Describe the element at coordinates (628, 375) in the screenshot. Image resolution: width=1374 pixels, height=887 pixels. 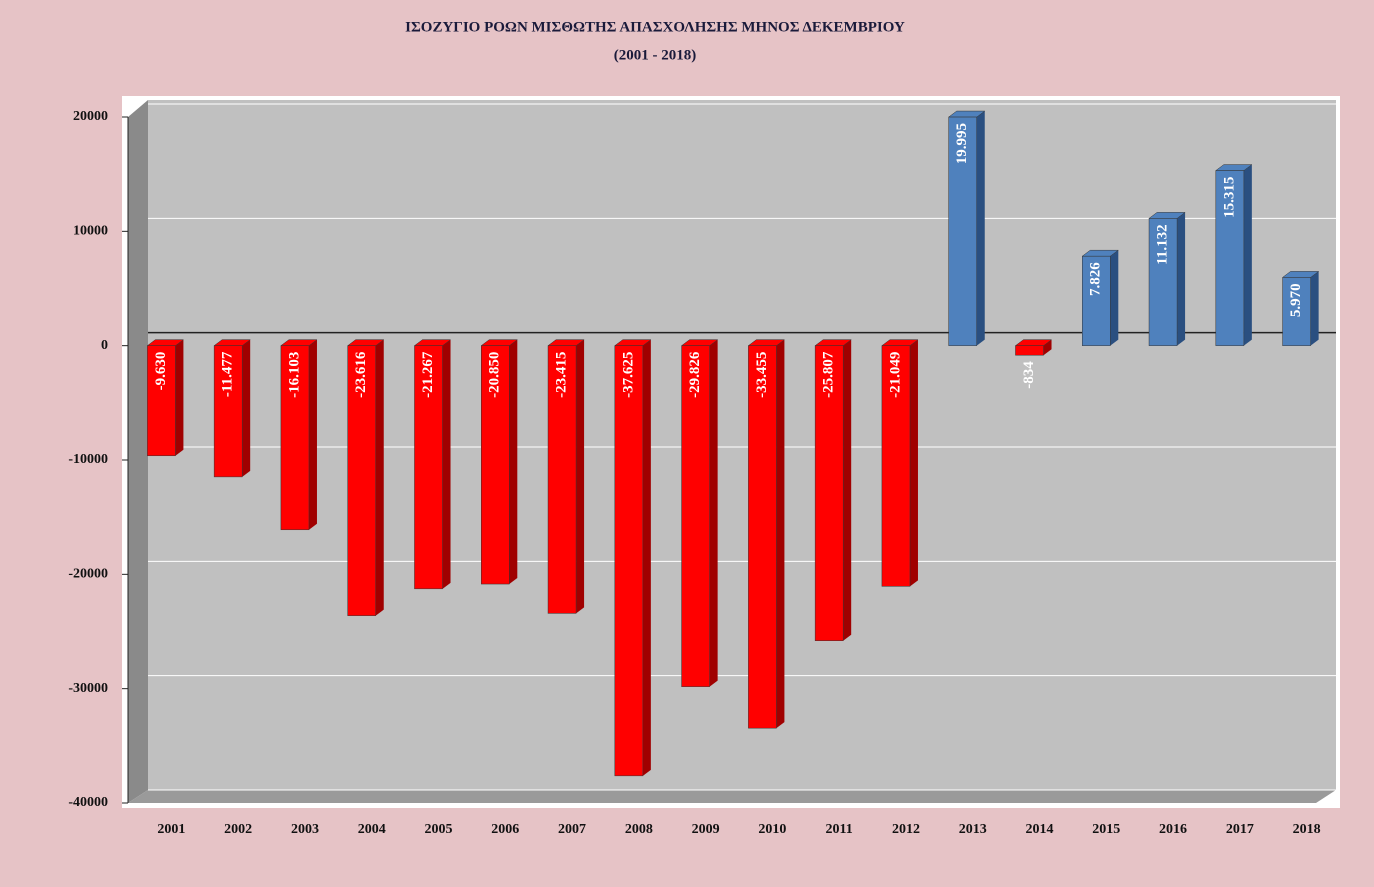
I see `value-label: -37.625` at that location.